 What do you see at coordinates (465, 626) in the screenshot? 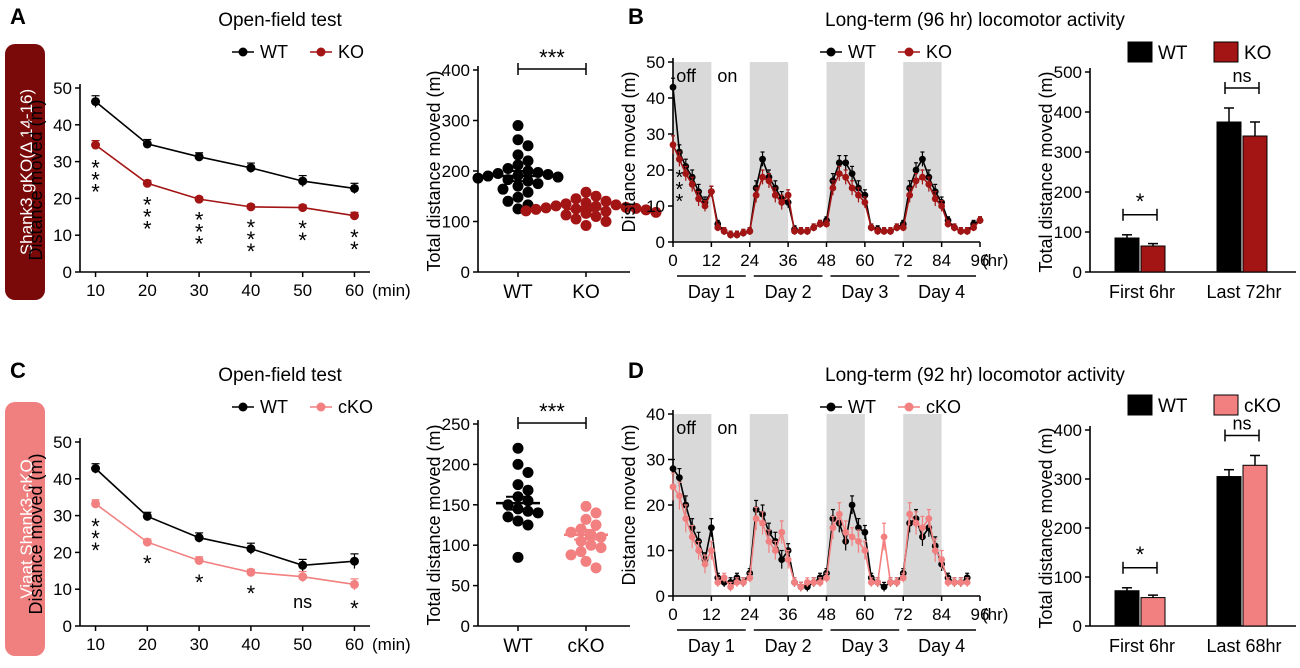
I see `C2-ytick-label: 0` at bounding box center [465, 626].